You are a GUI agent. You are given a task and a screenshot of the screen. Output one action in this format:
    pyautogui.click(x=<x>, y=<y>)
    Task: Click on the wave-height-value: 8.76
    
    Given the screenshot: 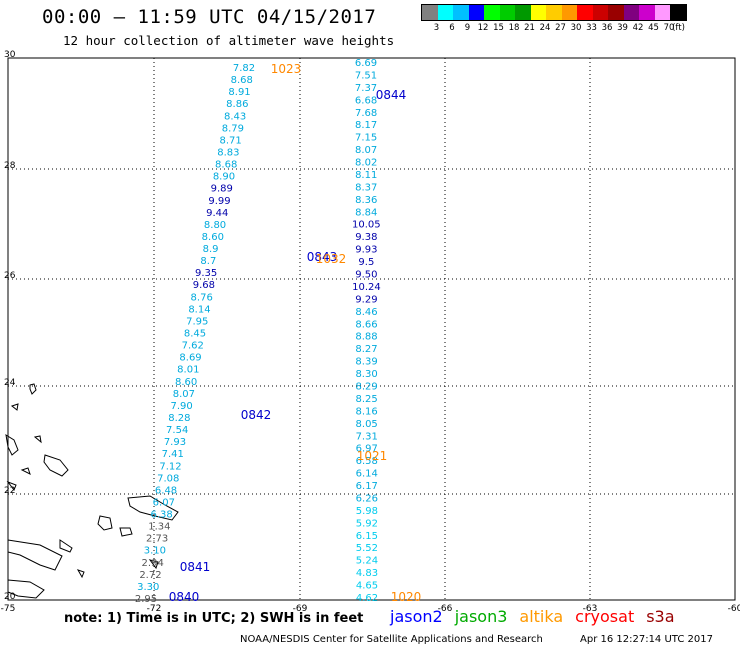 What is the action you would take?
    pyautogui.click(x=202, y=297)
    